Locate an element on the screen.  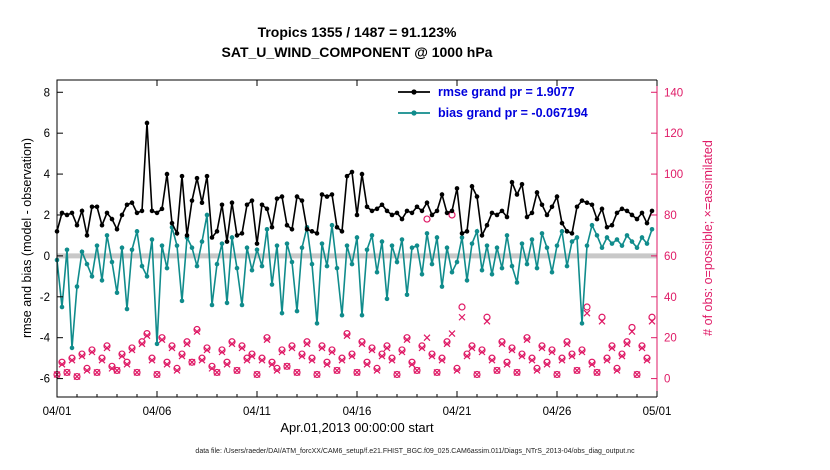
svg-text: 6 is located at coordinates (47, 134).